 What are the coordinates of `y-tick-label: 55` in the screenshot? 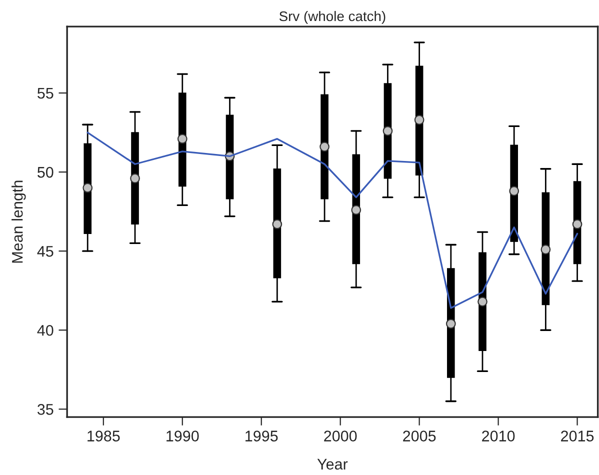 It's located at (46, 93).